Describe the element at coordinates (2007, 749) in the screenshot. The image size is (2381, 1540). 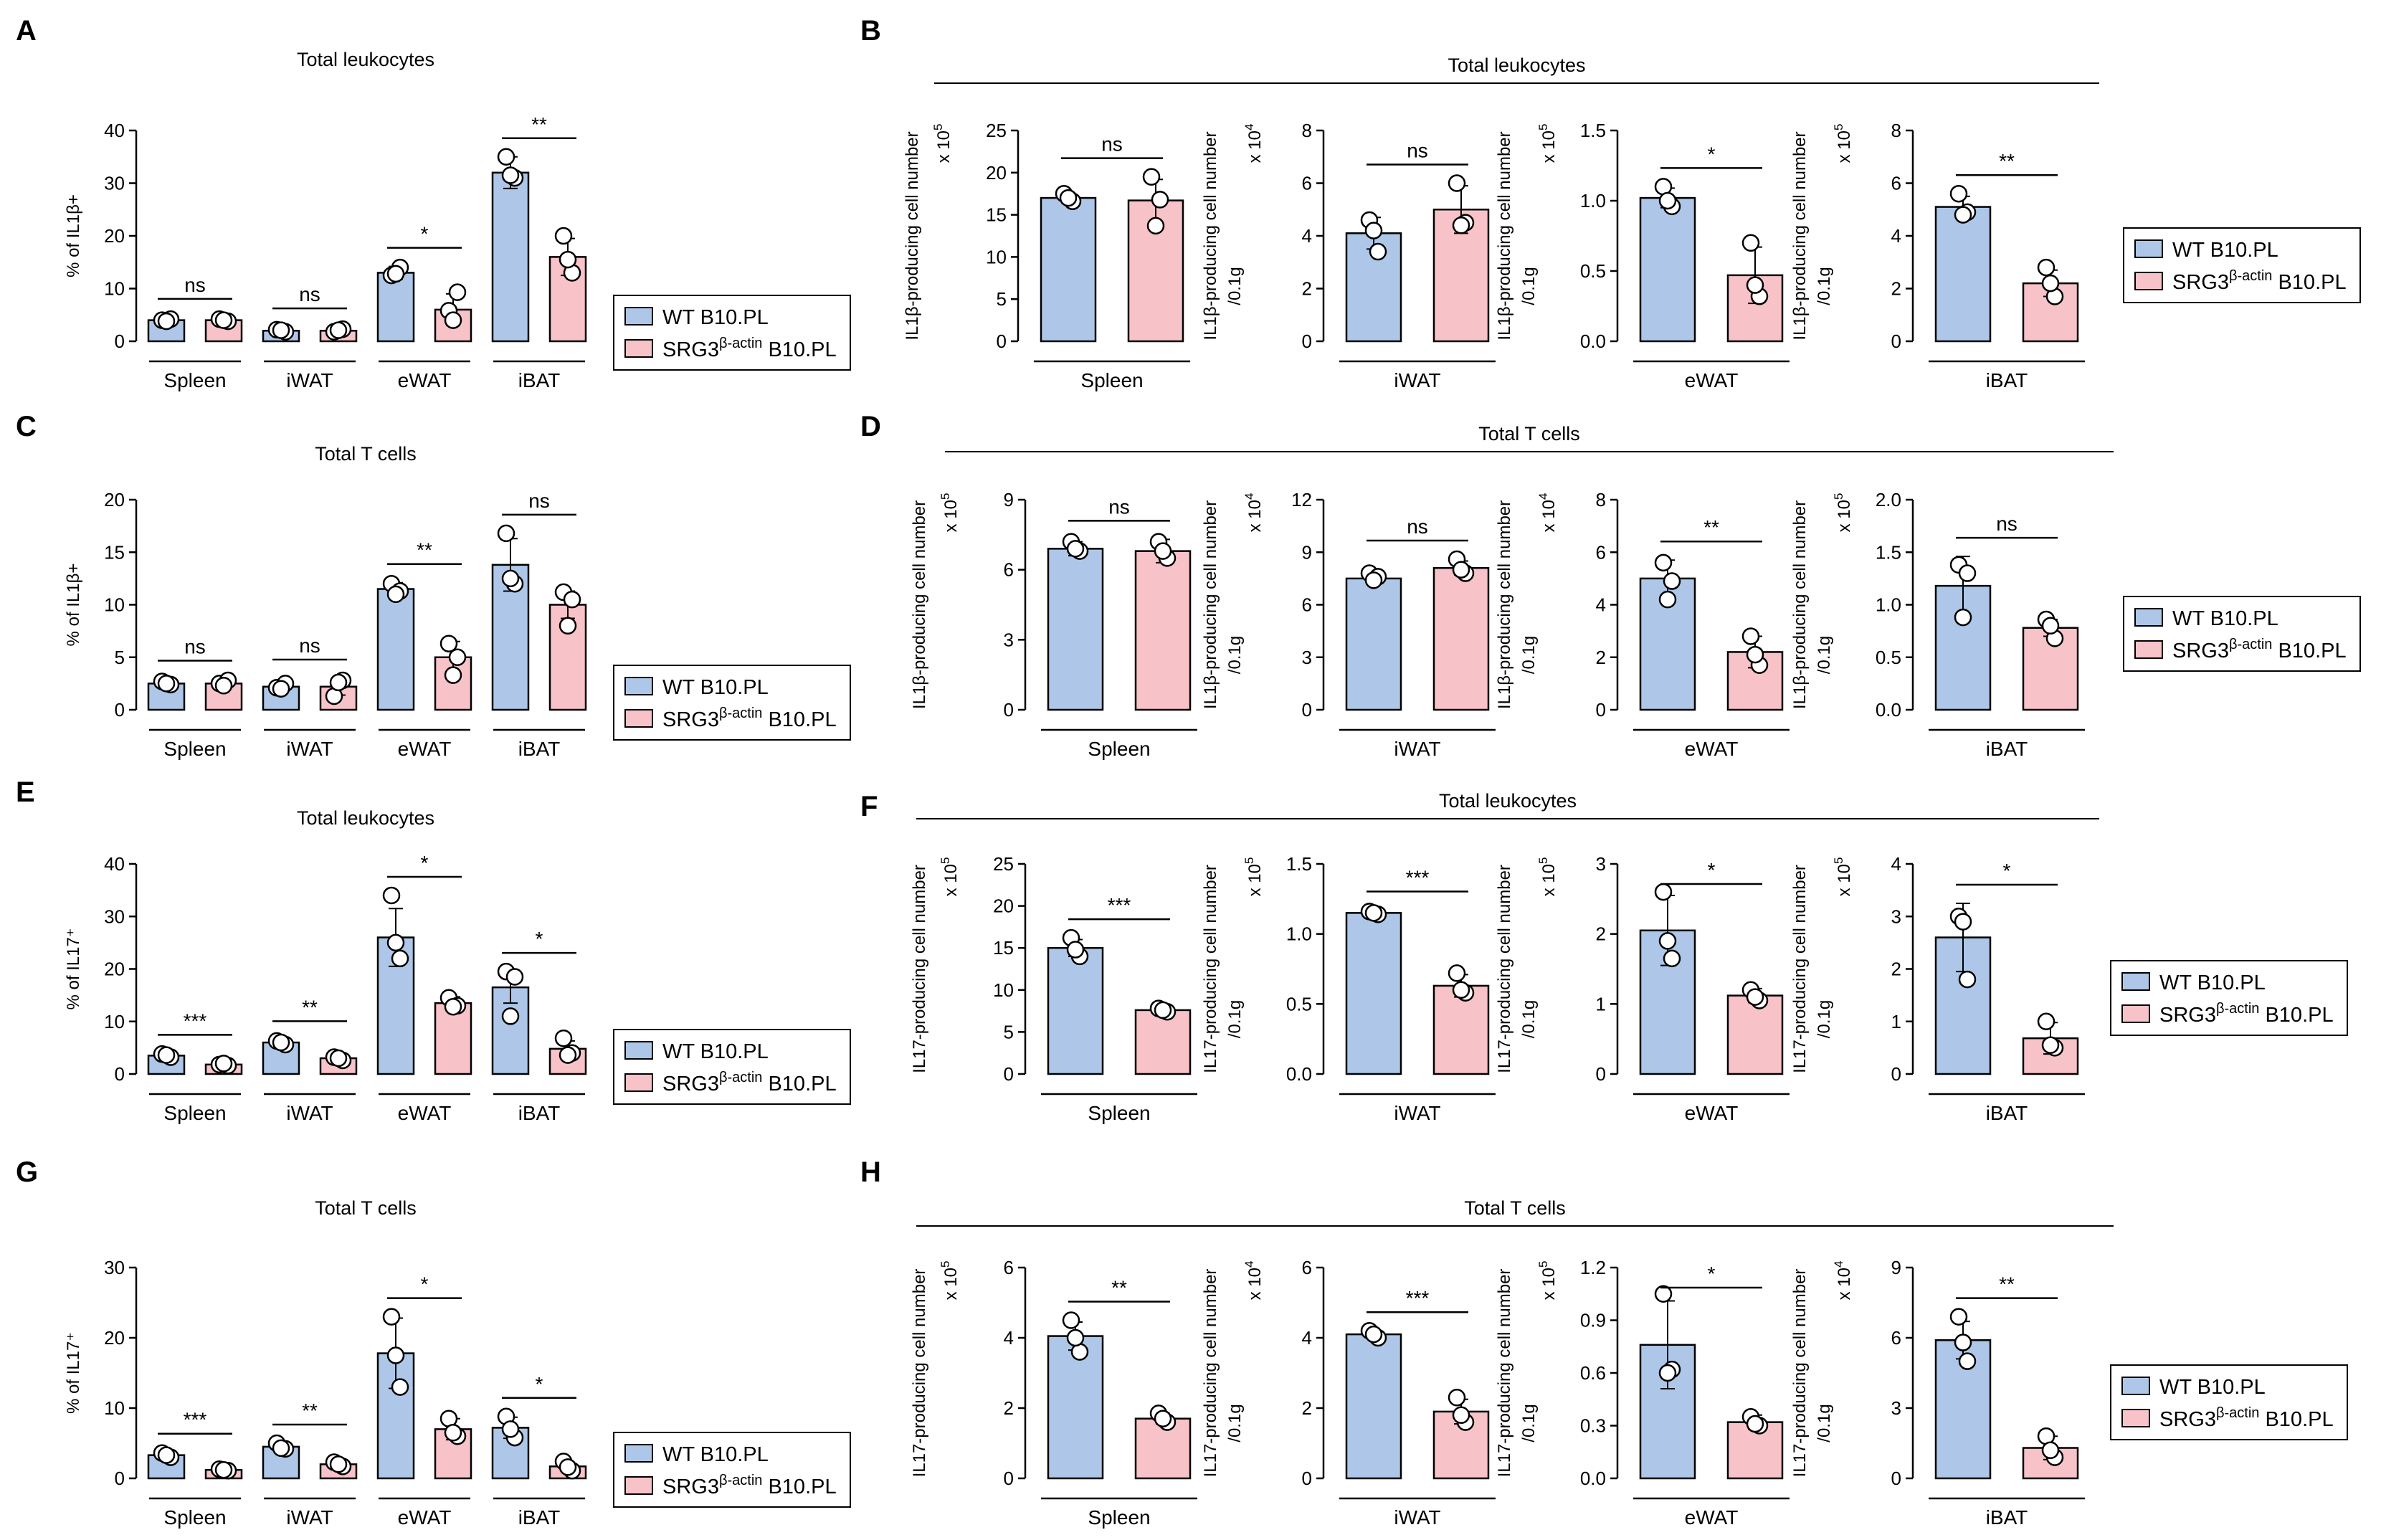
I see `panel-d-sub-ibat-category-label: iBAT` at that location.